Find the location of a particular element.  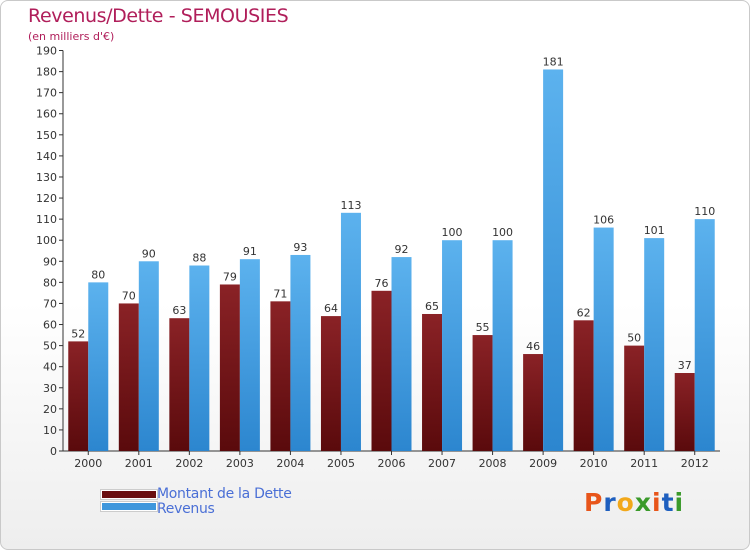

logo-letter: o is located at coordinates (625, 502).